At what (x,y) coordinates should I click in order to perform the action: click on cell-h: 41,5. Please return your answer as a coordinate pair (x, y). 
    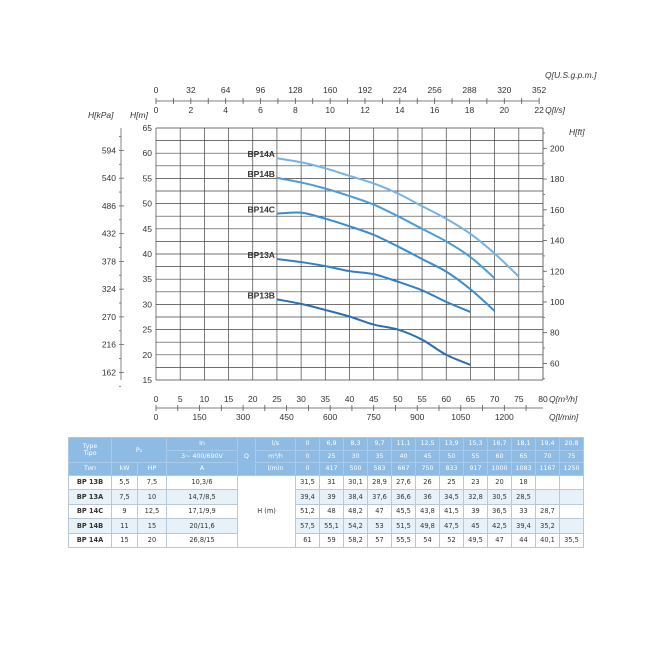
    Looking at the image, I should click on (451, 511).